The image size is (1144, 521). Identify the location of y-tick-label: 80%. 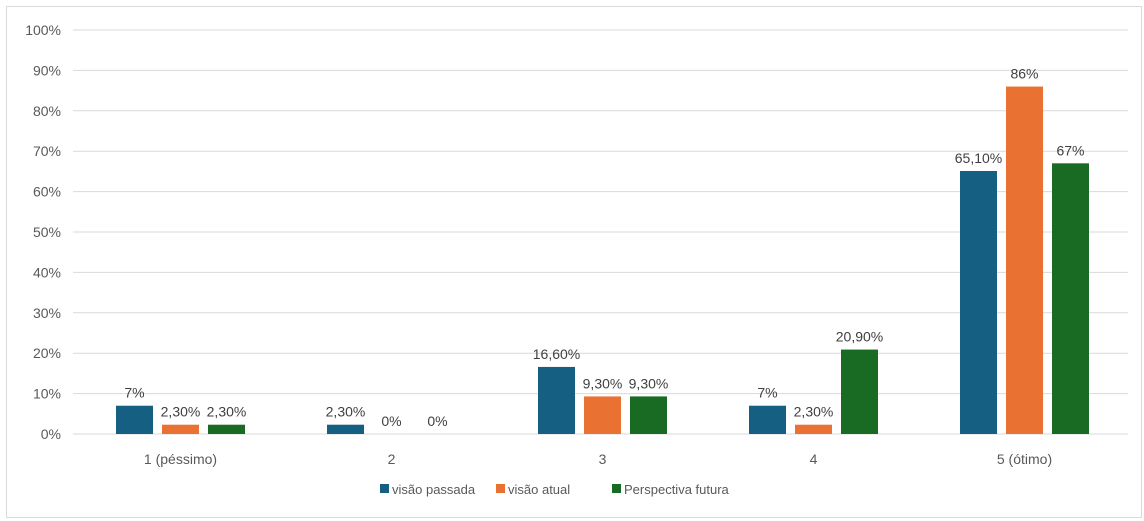
(47, 111).